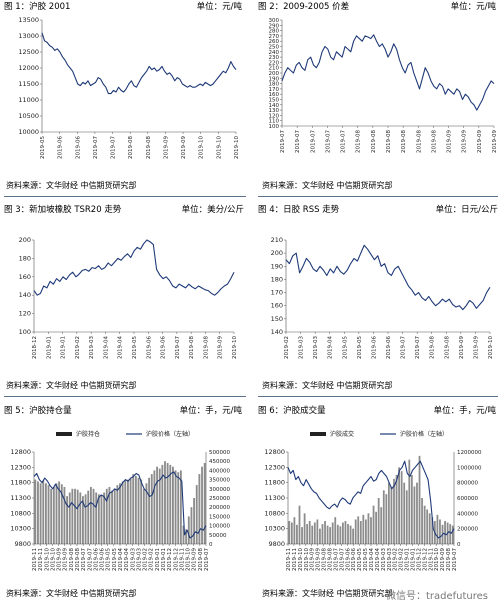 The width and height of the screenshot is (500, 610). Describe the element at coordinates (219, 481) in the screenshot. I see `right-tick-label: 350000` at that location.